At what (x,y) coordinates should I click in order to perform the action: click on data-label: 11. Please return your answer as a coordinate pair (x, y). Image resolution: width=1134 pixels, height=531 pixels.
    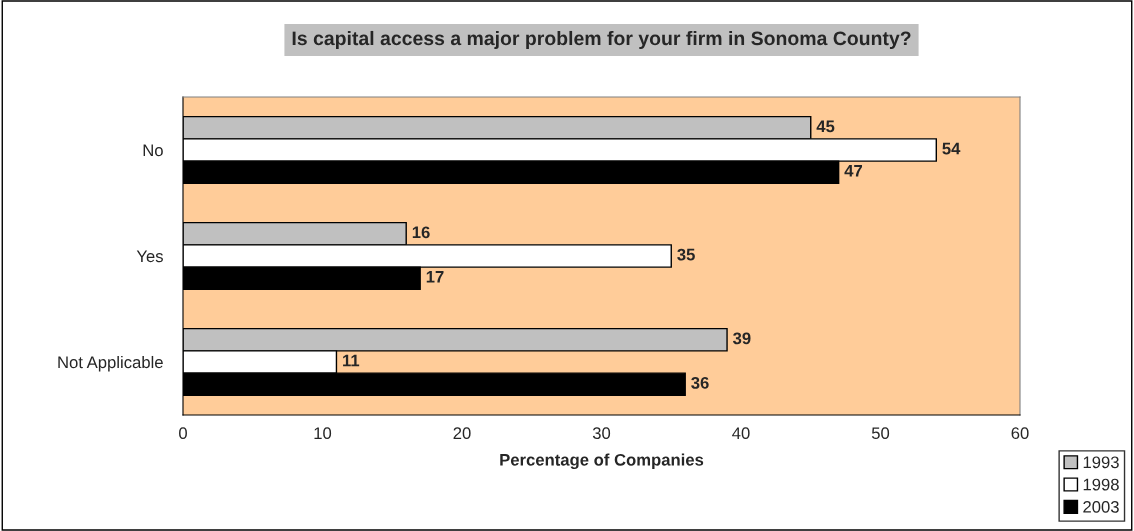
    Looking at the image, I should click on (351, 360).